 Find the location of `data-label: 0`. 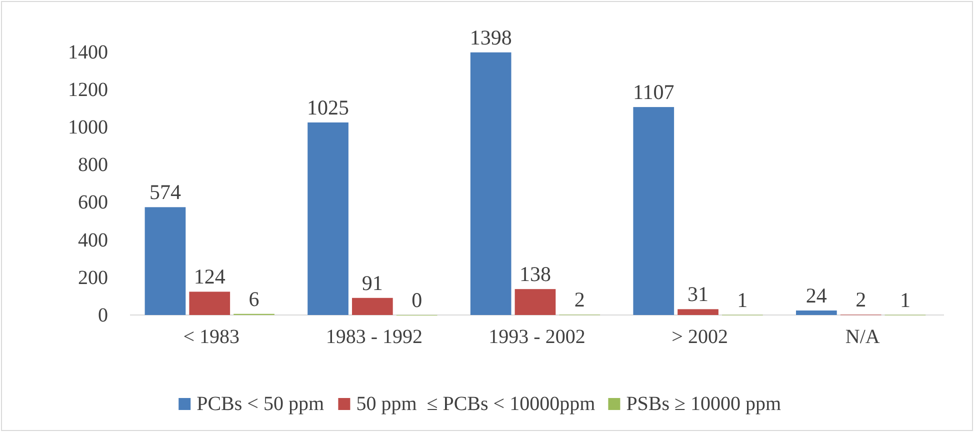

data-label: 0 is located at coordinates (417, 300).